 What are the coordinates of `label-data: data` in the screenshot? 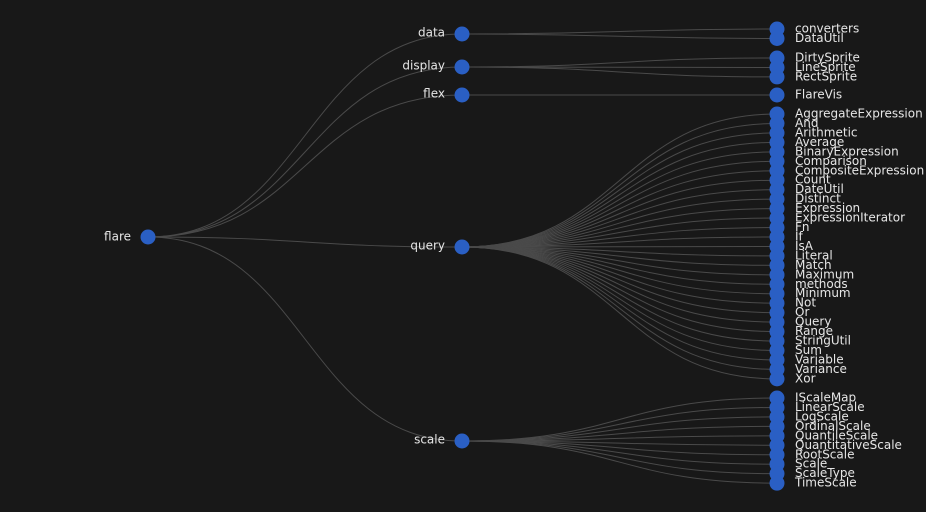 It's located at (431, 33).